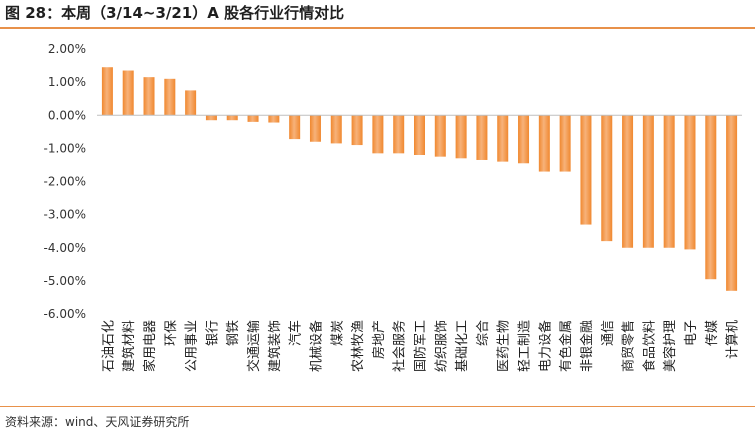 The image size is (755, 434). I want to click on x-category-label: 煤炭, so click(337, 333).